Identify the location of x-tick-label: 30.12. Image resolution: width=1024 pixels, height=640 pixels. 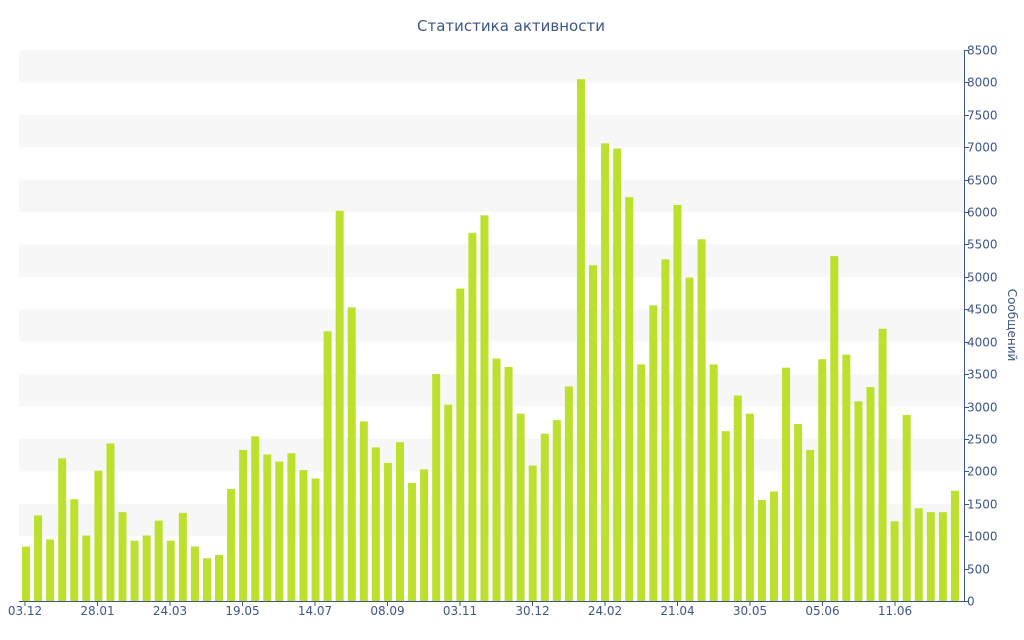
(532, 611).